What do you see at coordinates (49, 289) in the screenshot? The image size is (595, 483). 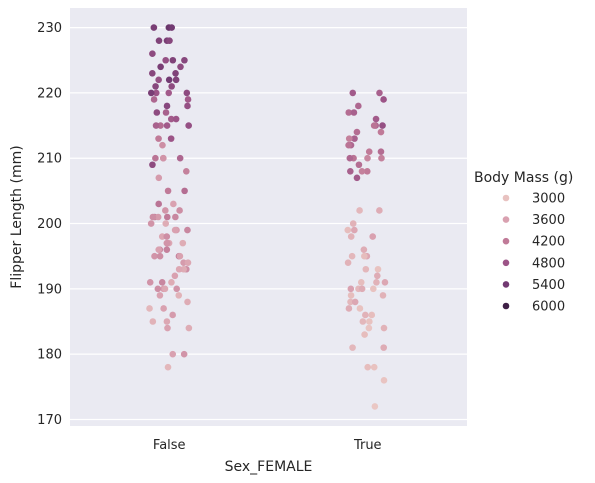 I see `y-tick-label: 190` at bounding box center [49, 289].